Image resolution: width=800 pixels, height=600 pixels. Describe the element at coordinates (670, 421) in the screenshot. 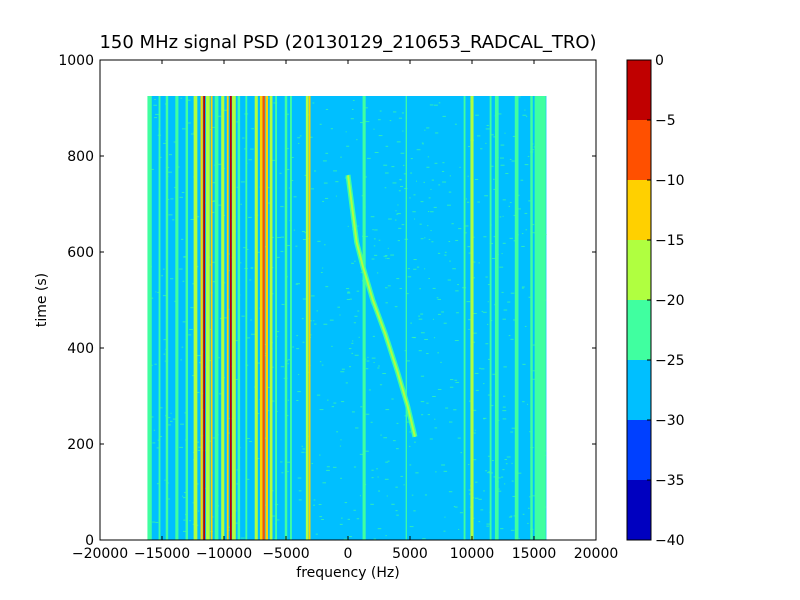

I see `colorbar-tick-label: −30` at that location.